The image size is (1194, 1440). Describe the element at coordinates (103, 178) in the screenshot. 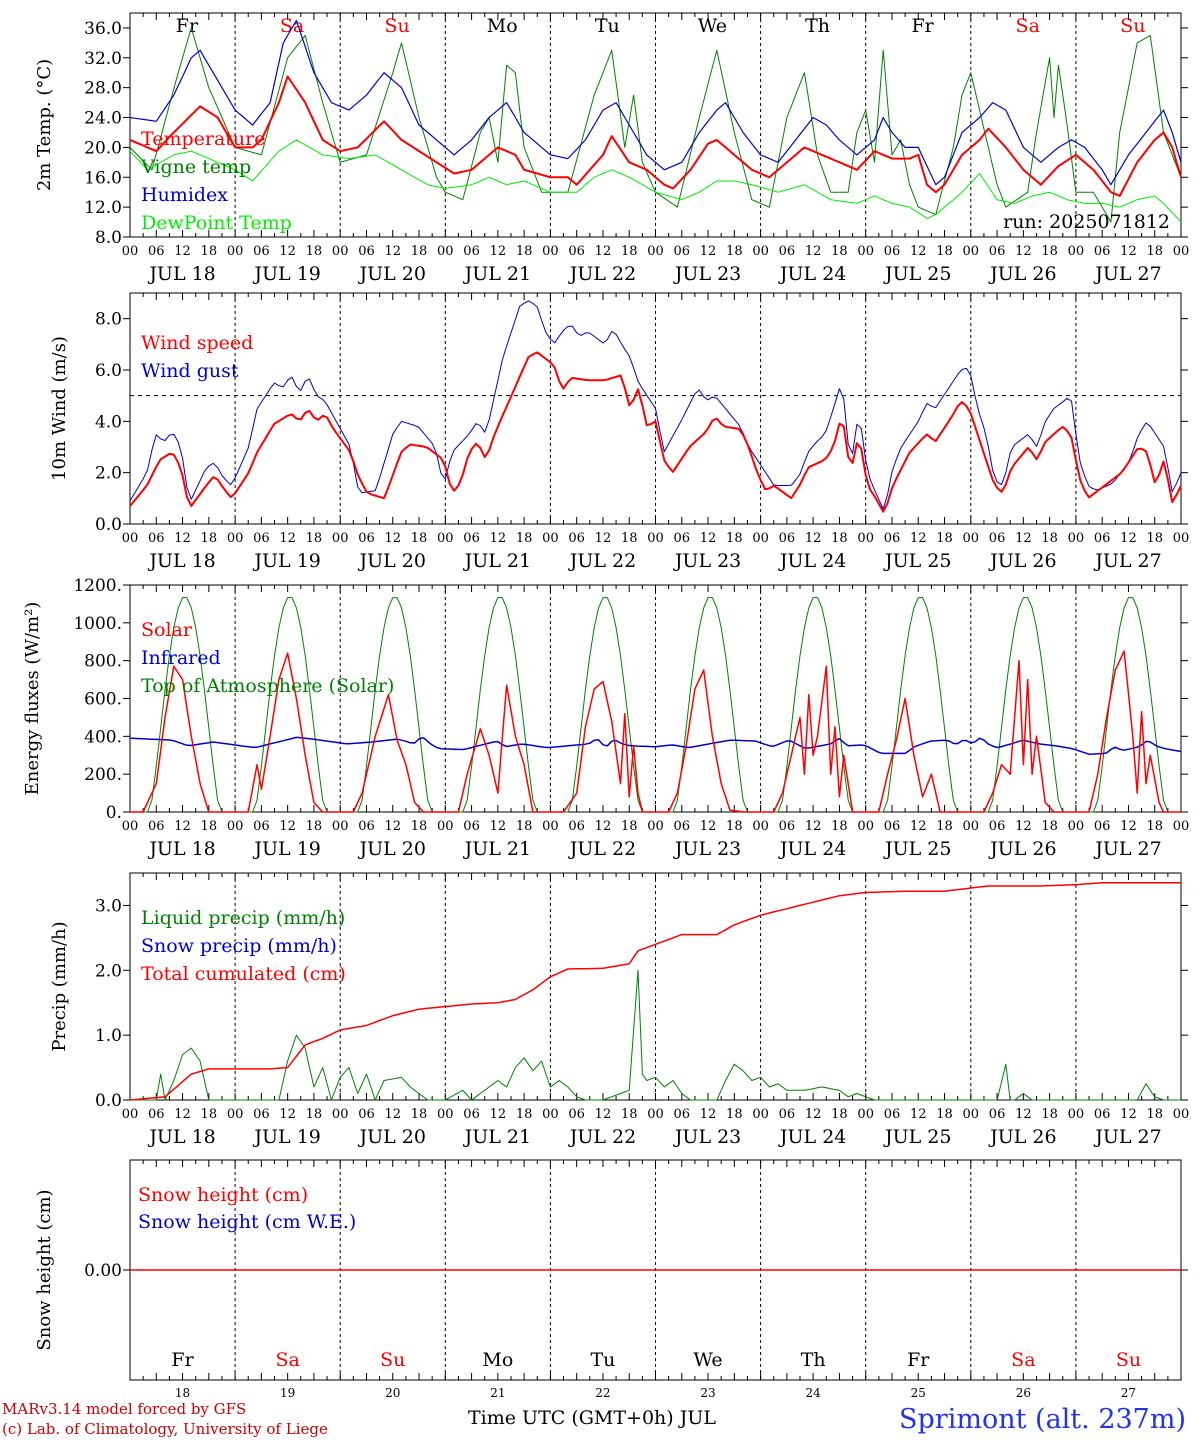

I see `temp-ytick-label: 16.0` at that location.